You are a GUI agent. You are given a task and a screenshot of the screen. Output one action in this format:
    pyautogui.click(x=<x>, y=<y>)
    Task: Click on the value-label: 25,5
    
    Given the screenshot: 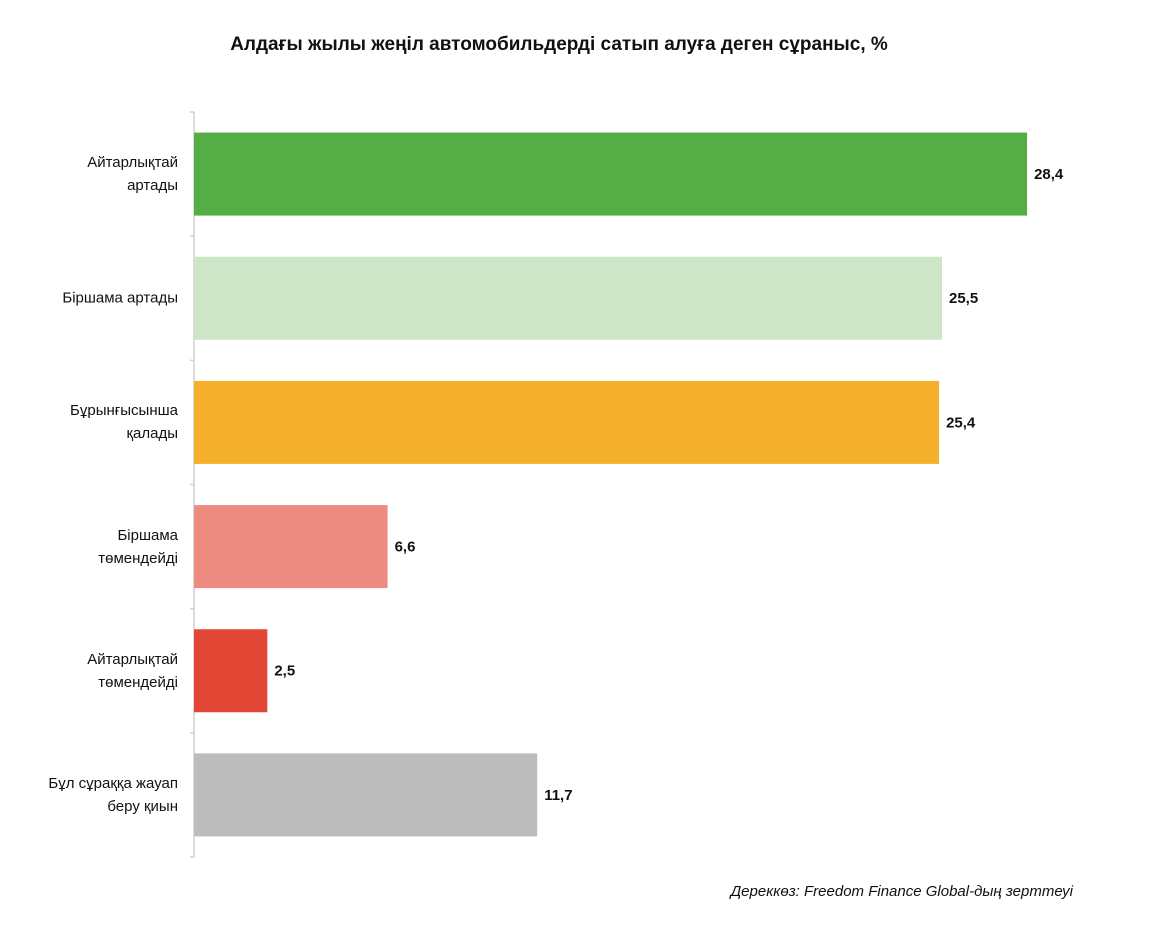 What is the action you would take?
    pyautogui.click(x=963, y=298)
    